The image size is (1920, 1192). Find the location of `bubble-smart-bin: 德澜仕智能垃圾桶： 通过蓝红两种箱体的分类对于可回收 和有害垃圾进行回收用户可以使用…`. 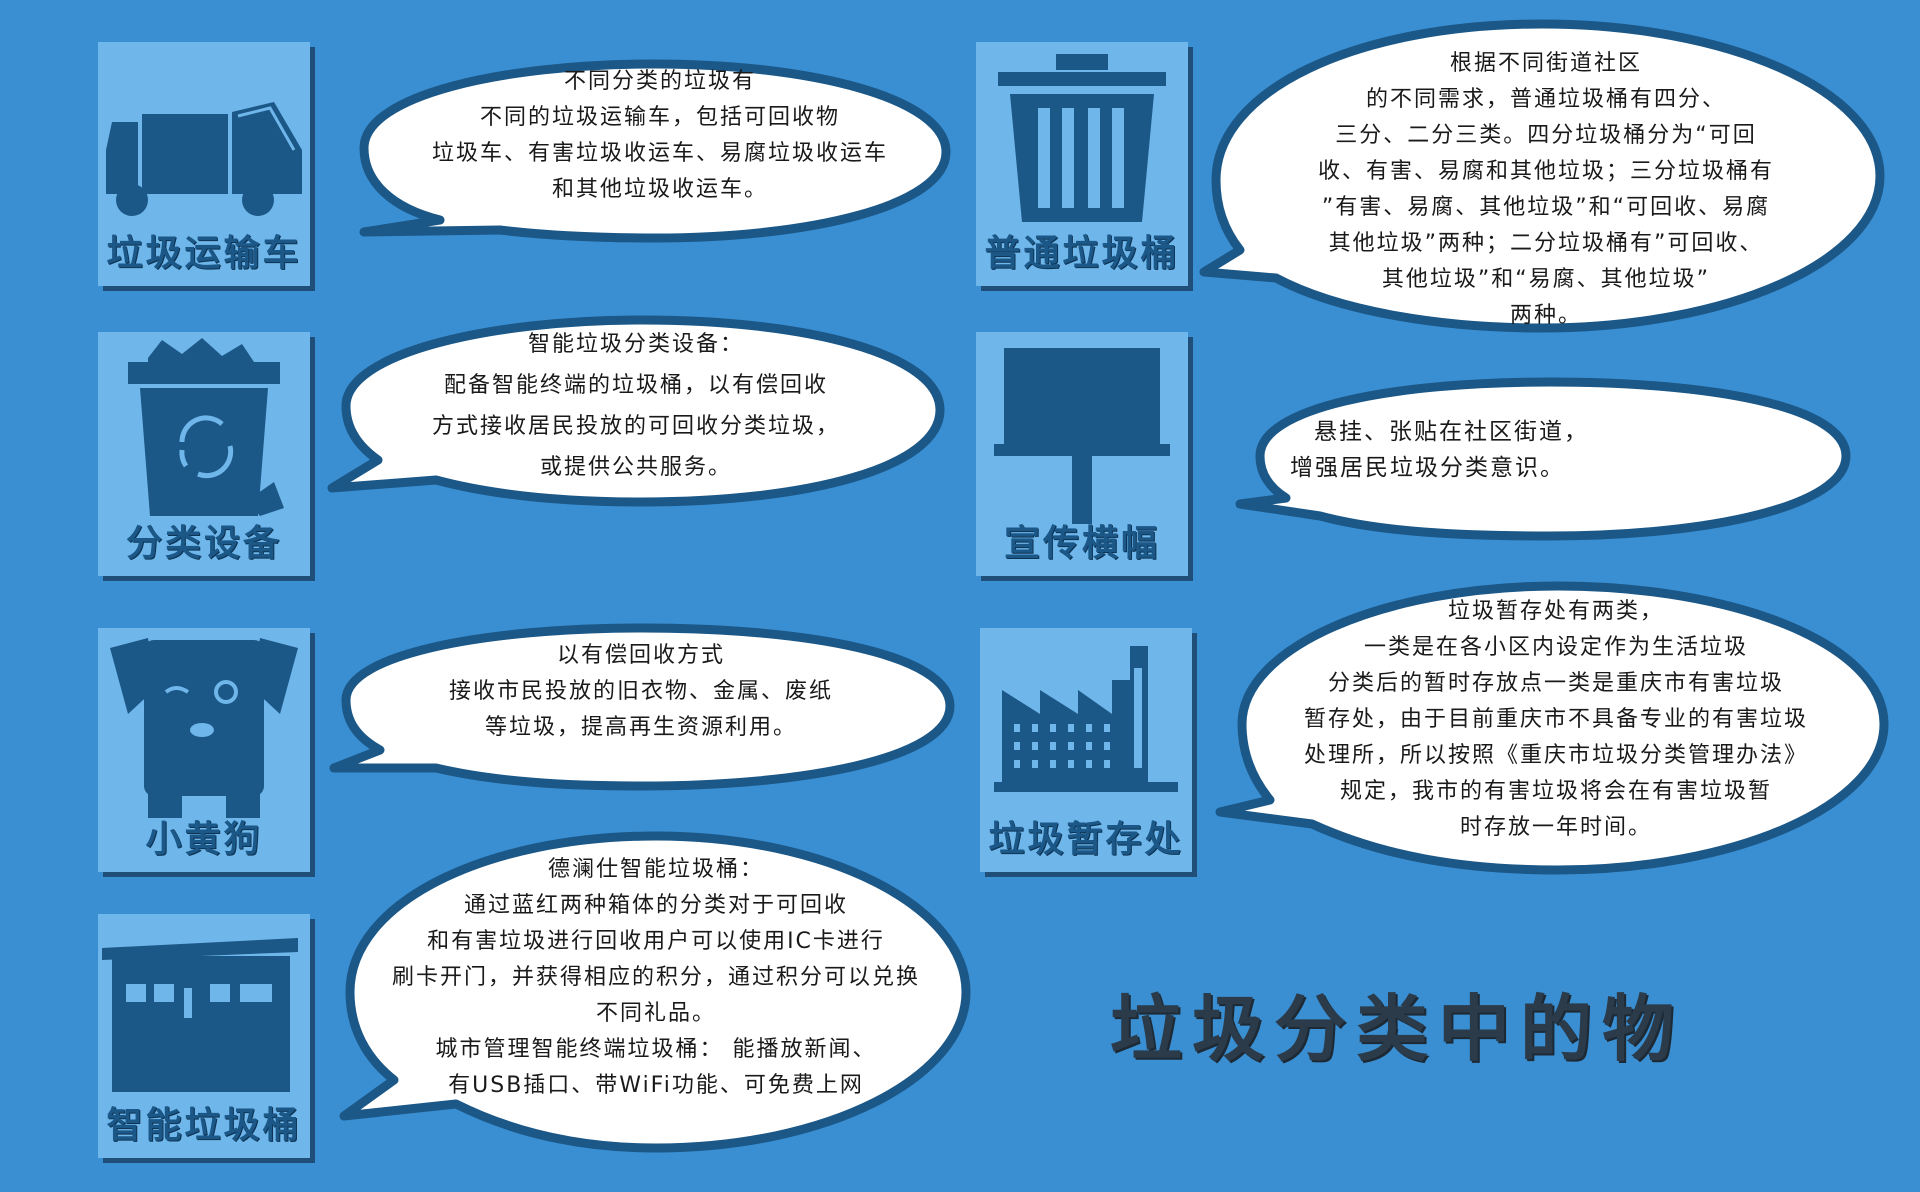

bubble-smart-bin: 德澜仕智能垃圾桶： 通过蓝红两种箱体的分类对于可回收 和有害垃圾进行回收用户可以使用… is located at coordinates (656, 987).